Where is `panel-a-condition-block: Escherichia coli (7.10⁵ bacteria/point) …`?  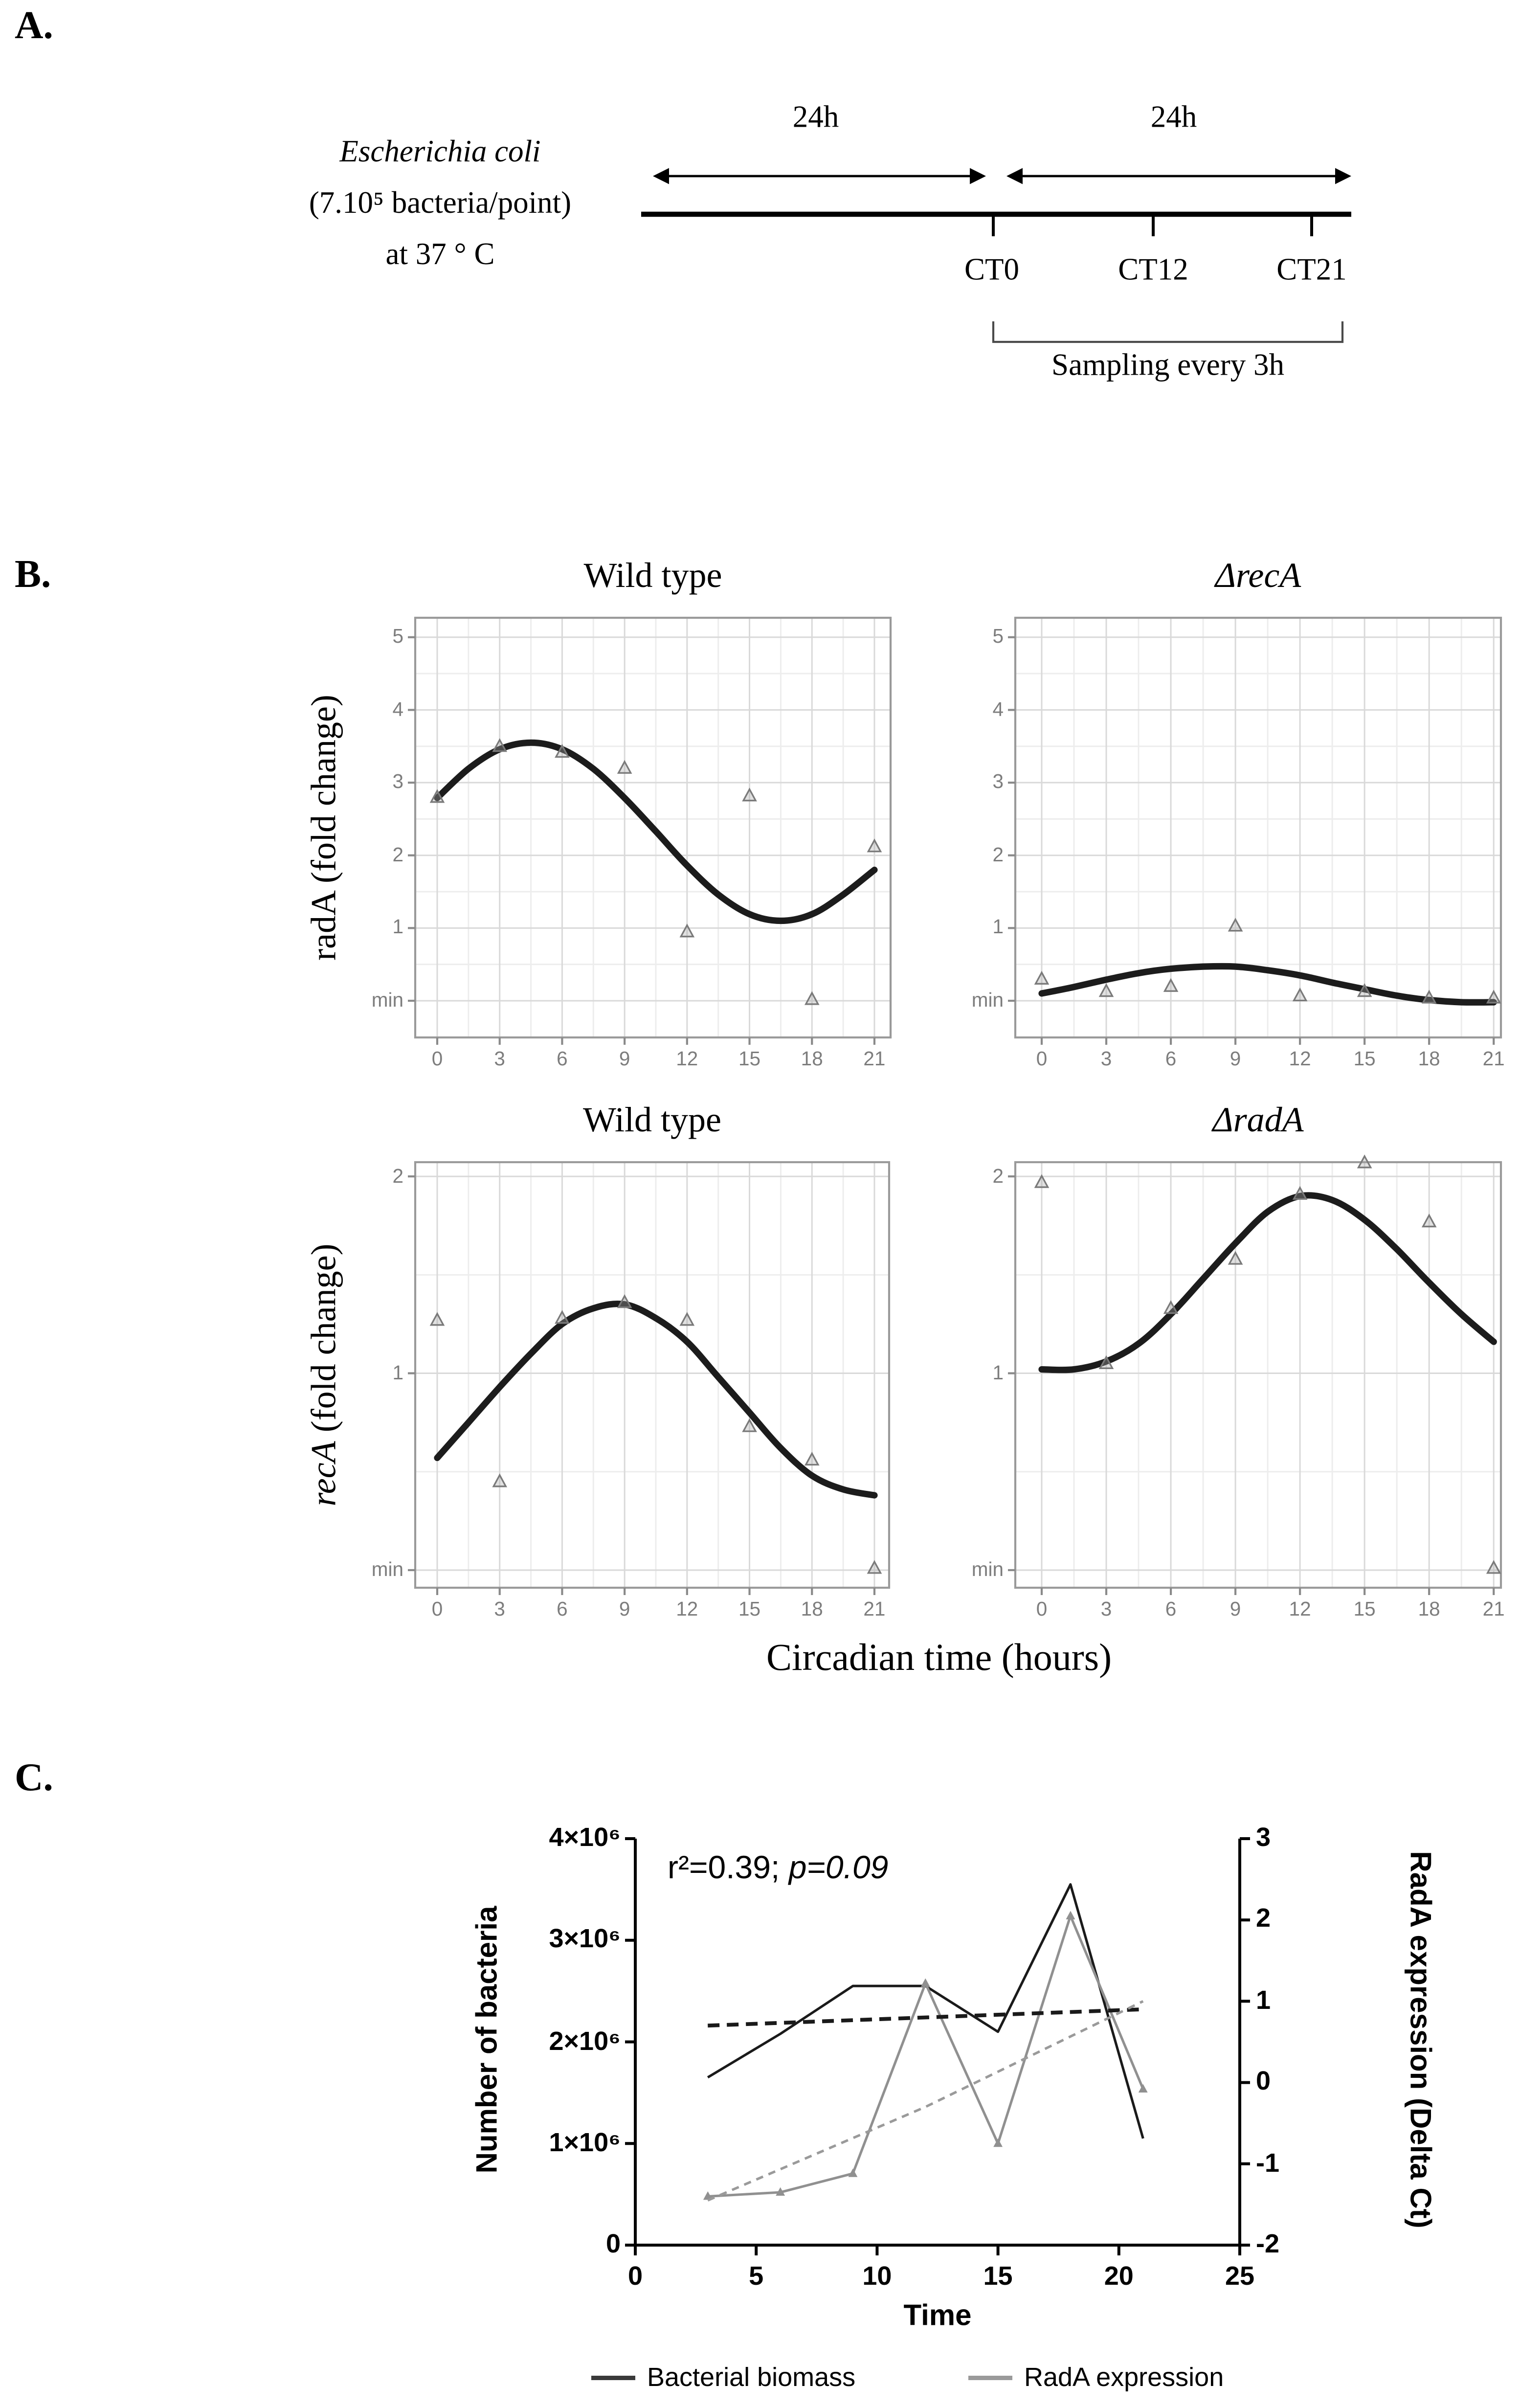
panel-a-condition-block: Escherichia coli (7.10⁵ bacteria/point) … is located at coordinates (440, 203).